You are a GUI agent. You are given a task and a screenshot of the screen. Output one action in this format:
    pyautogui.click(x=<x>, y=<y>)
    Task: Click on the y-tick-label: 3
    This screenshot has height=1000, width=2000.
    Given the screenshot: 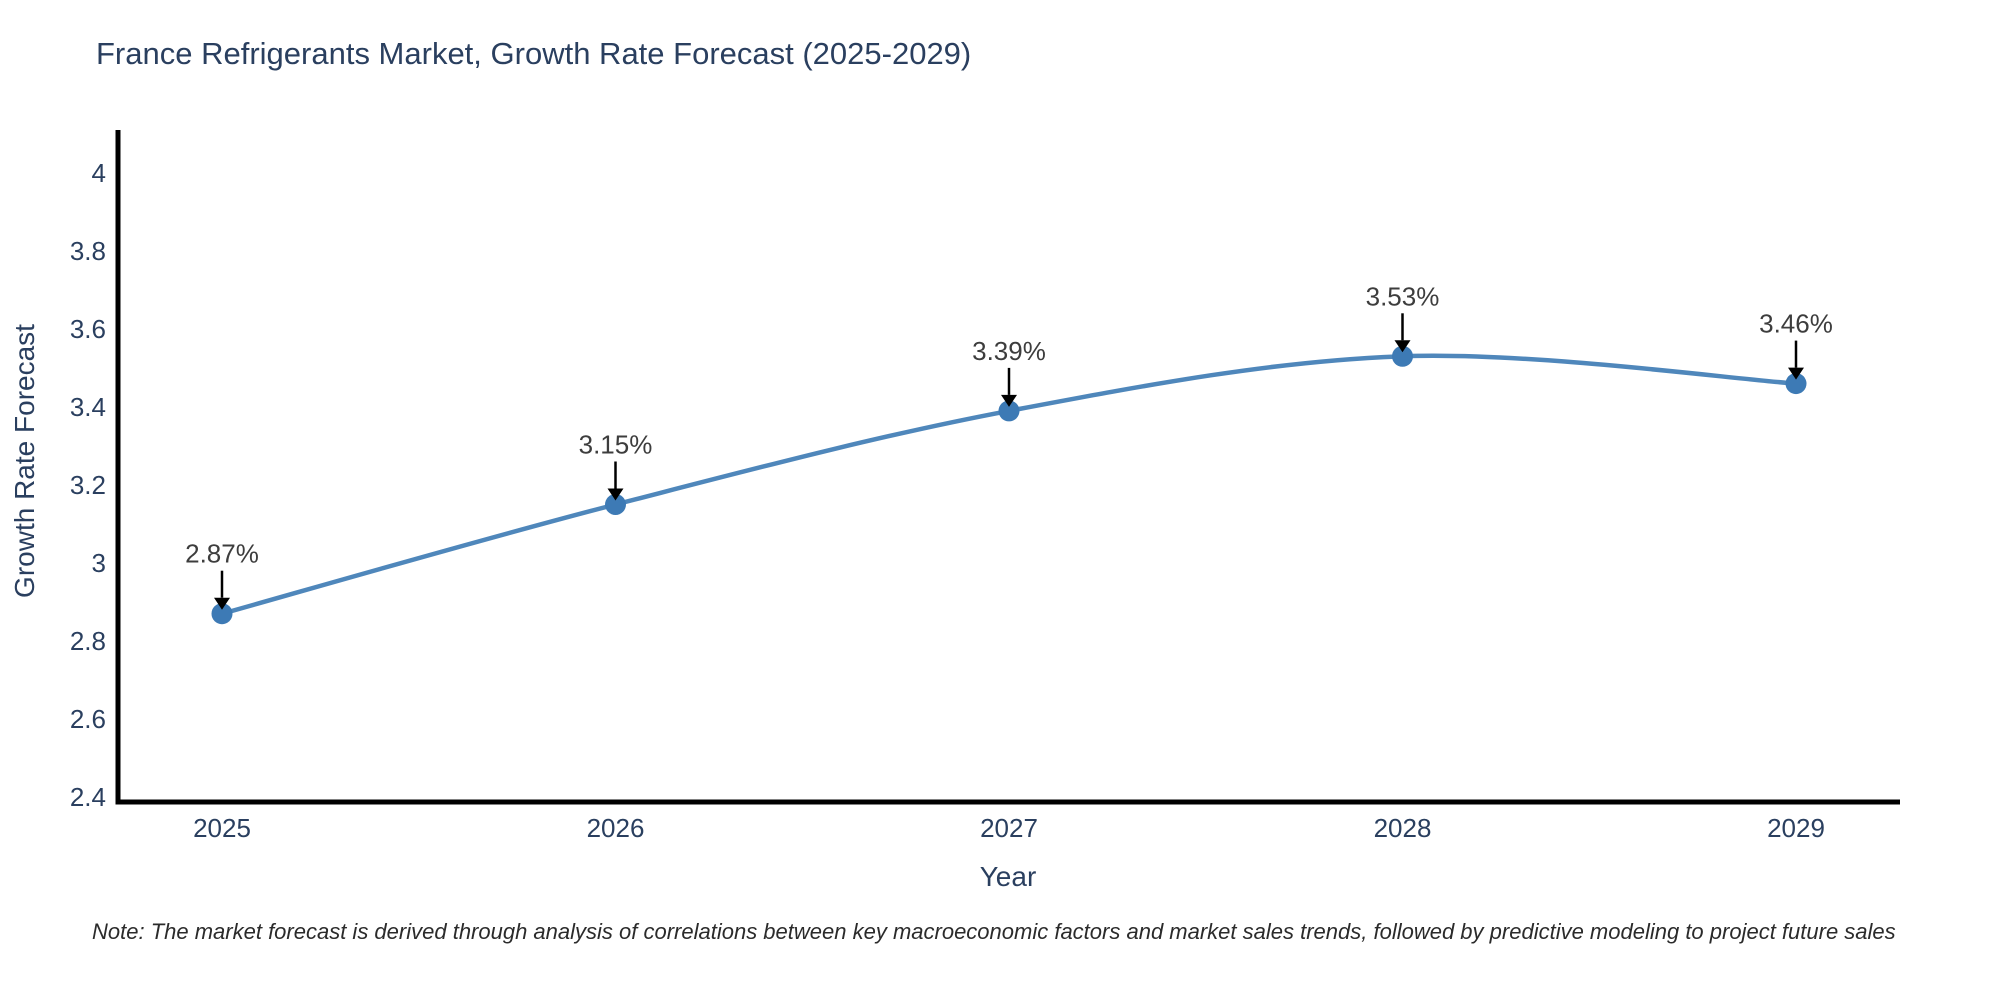 What is the action you would take?
    pyautogui.click(x=99, y=563)
    